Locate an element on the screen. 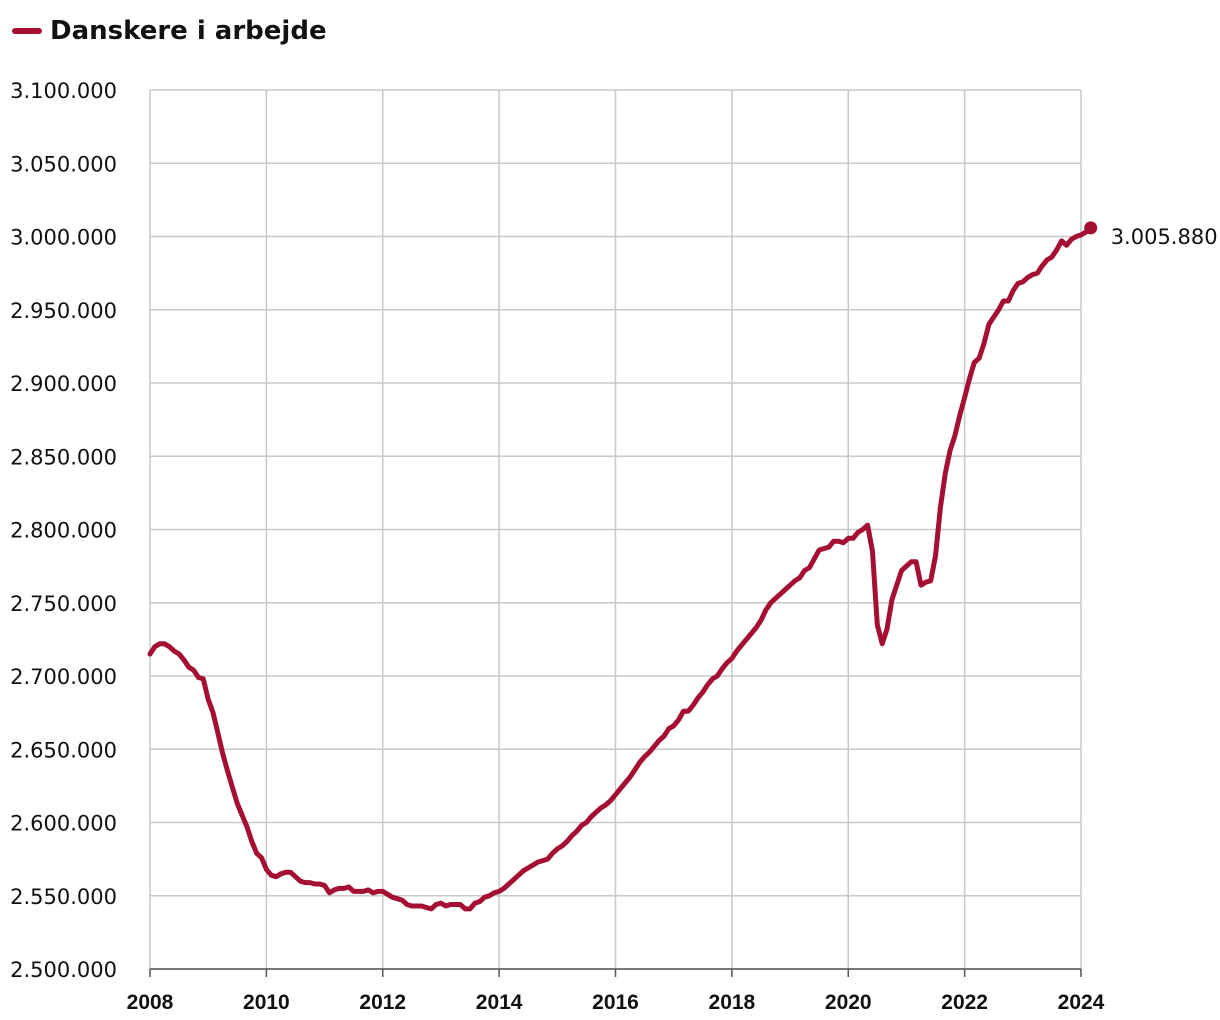  y-tick-label: 3.000.000 is located at coordinates (63, 238).